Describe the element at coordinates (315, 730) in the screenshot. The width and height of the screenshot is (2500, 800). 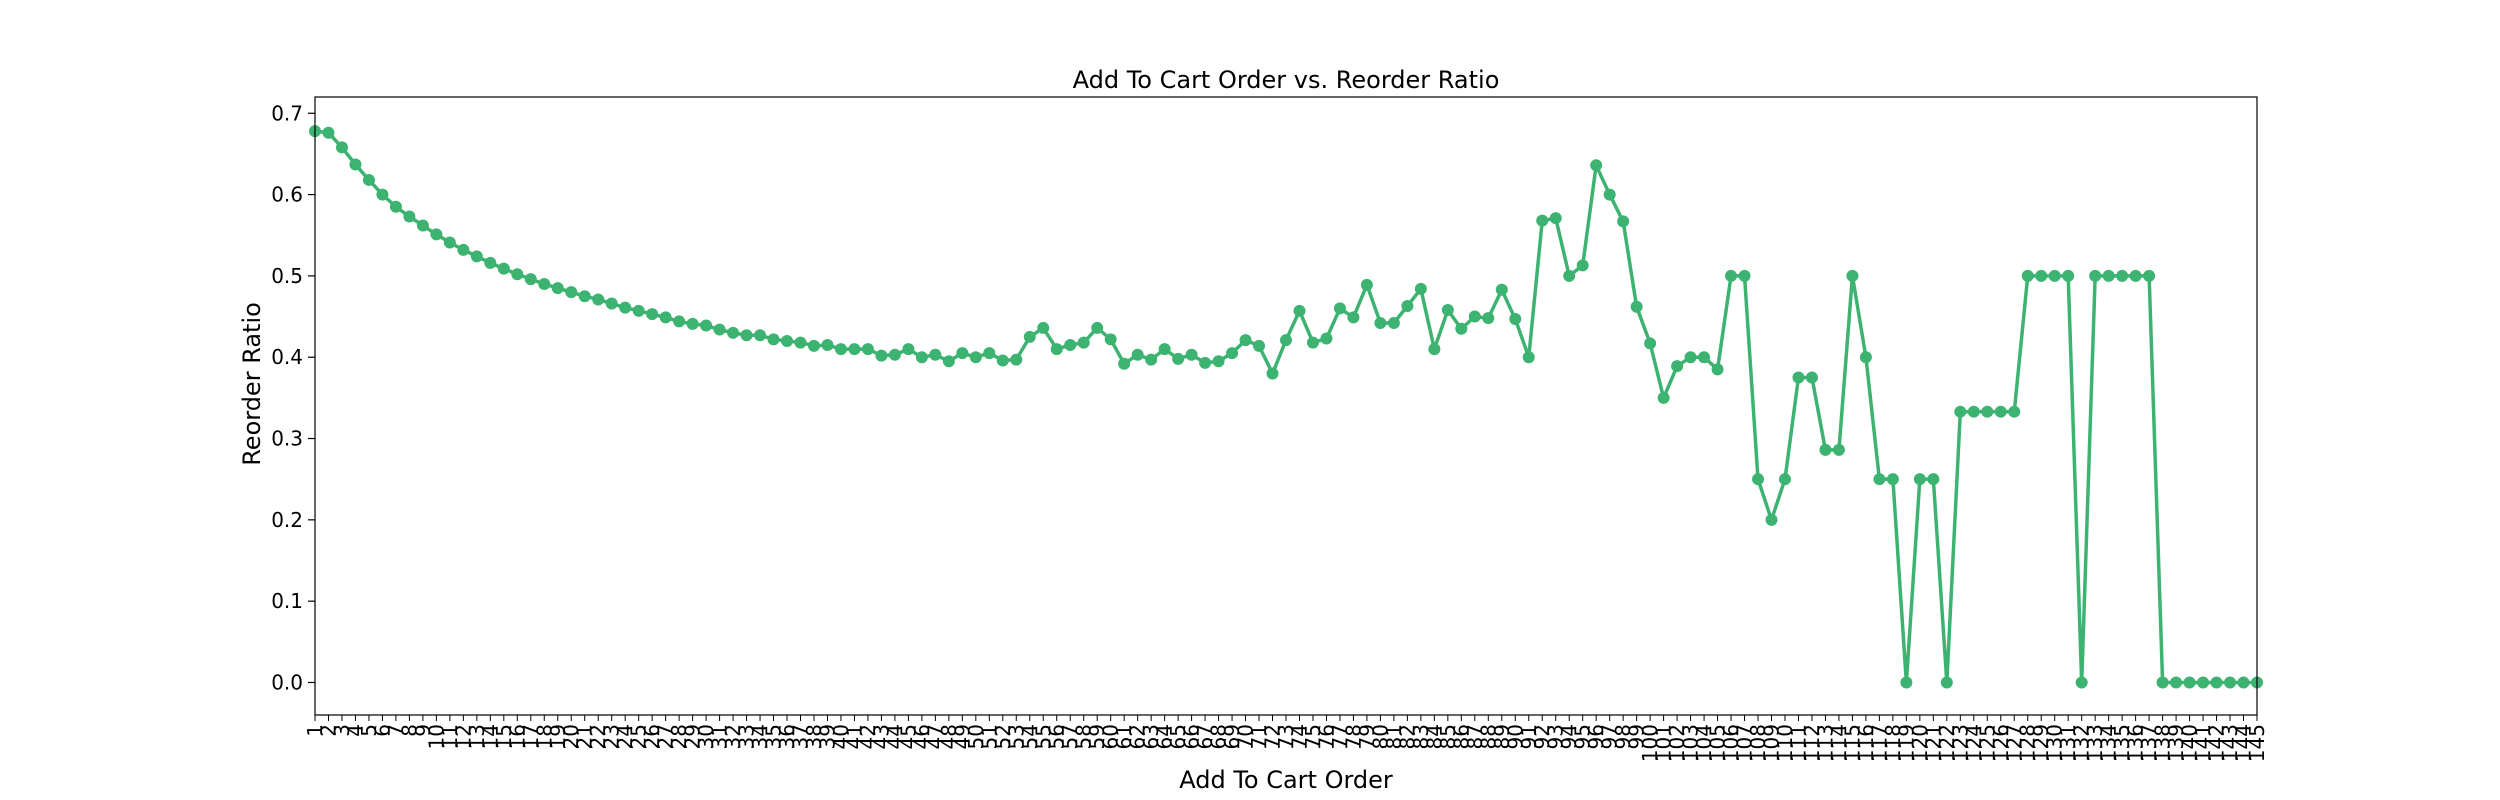
I see `x-tick-label: 1` at that location.